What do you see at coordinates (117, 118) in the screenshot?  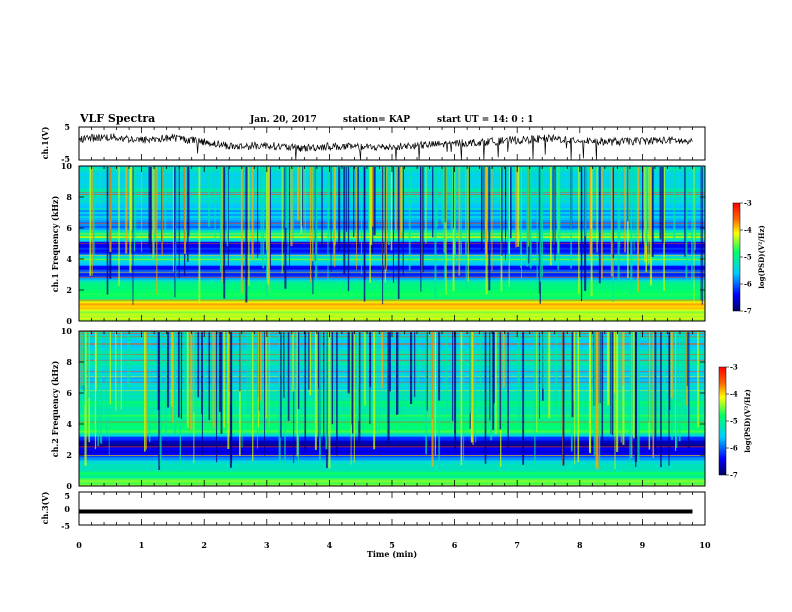 I see `figure-title: VLF Spectra` at bounding box center [117, 118].